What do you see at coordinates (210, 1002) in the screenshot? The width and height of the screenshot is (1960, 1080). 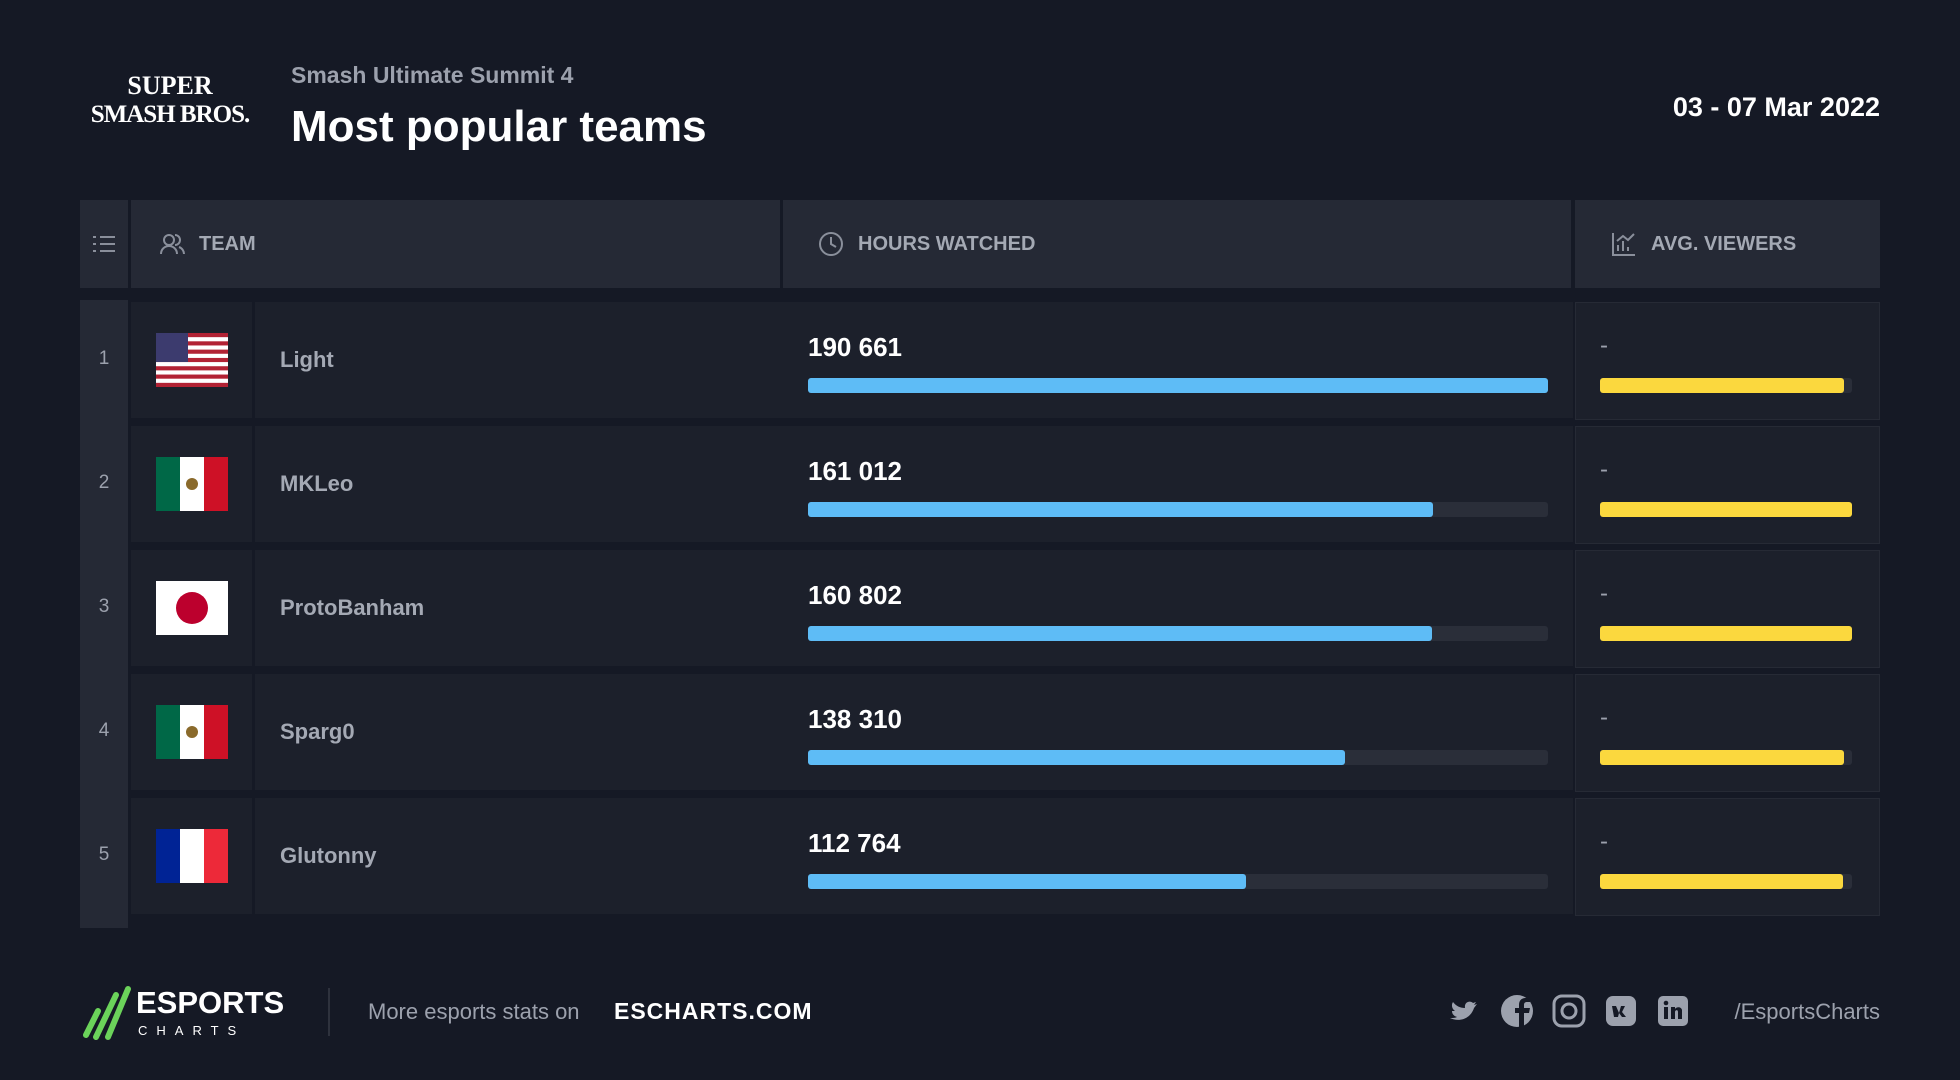 I see `brand-top: ESPORTS` at bounding box center [210, 1002].